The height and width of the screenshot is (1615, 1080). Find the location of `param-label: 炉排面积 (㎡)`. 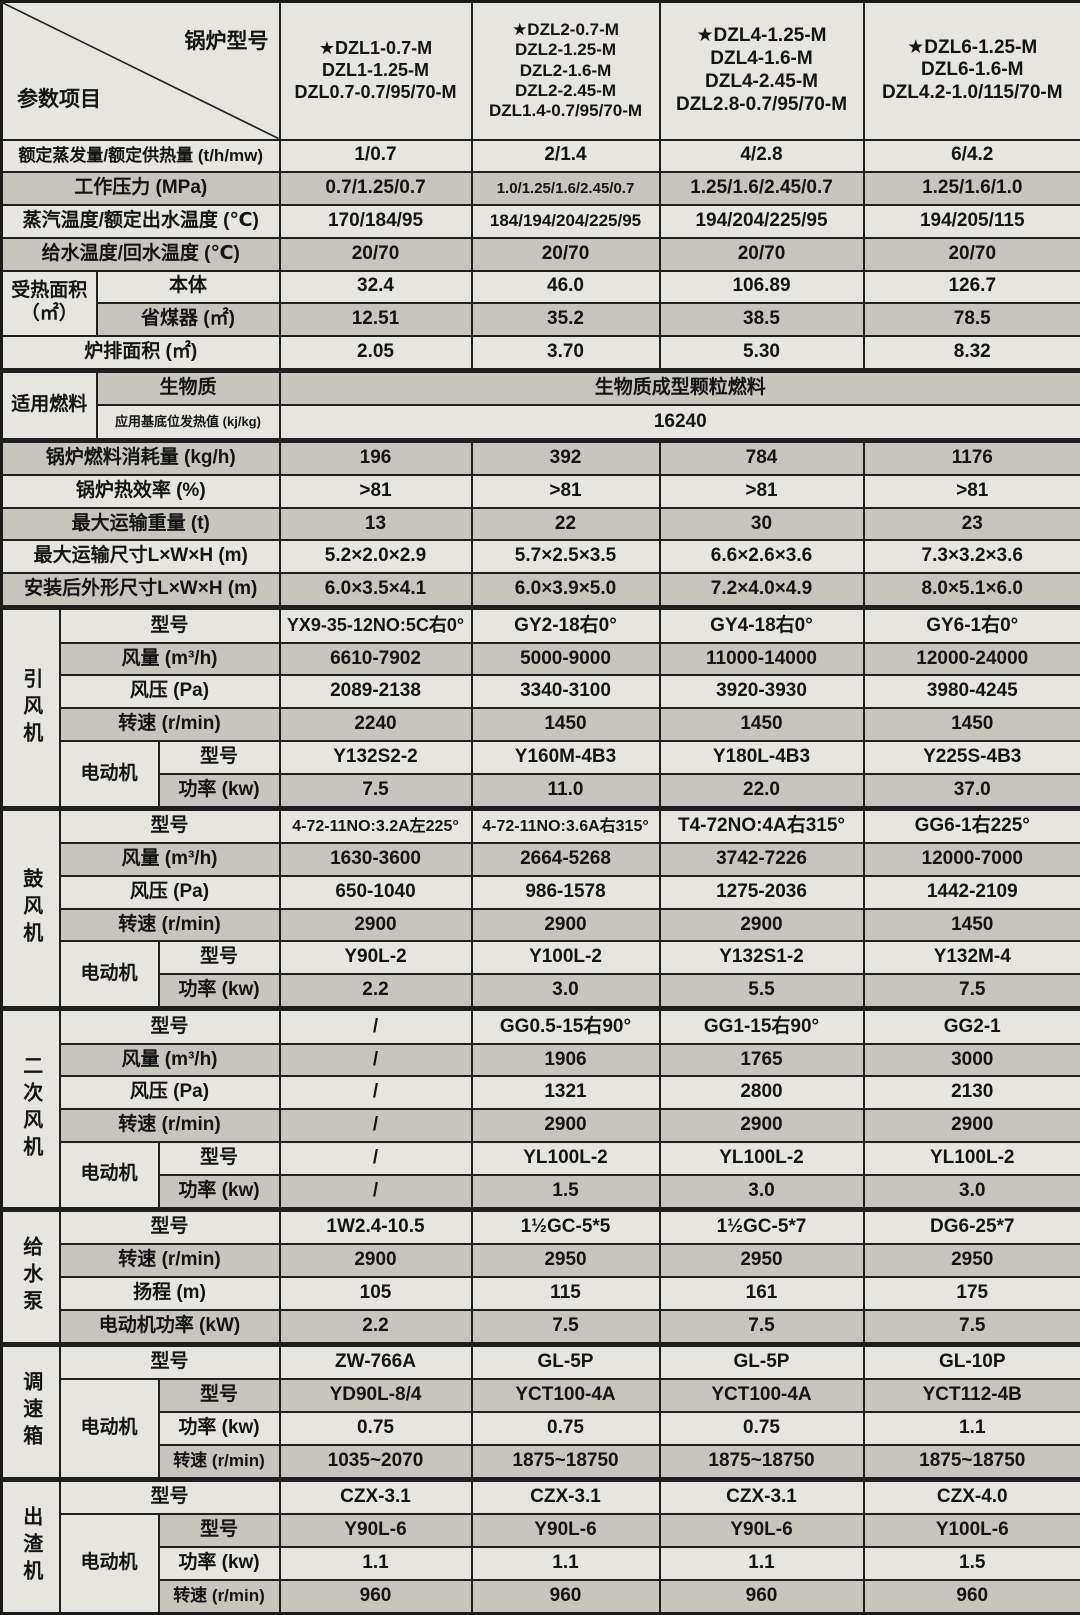

param-label: 炉排面积 (㎡) is located at coordinates (140, 353).